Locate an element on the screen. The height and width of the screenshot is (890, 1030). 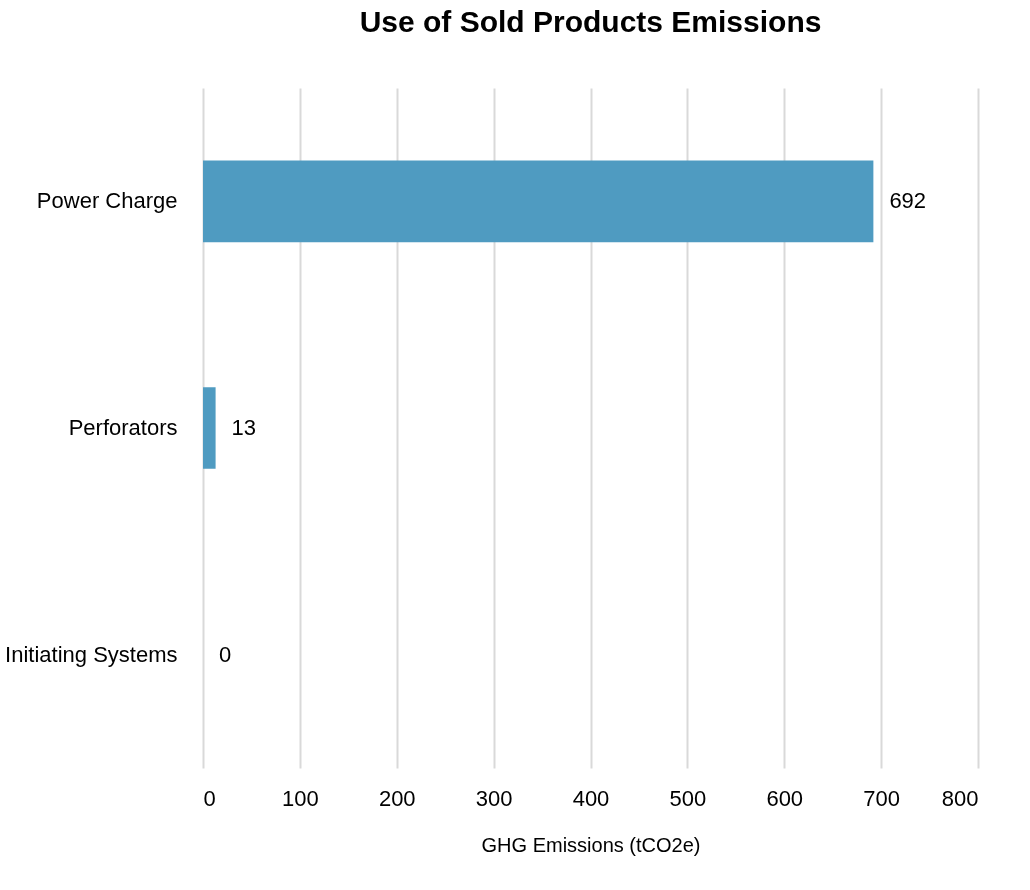
data-label: 692 is located at coordinates (908, 201).